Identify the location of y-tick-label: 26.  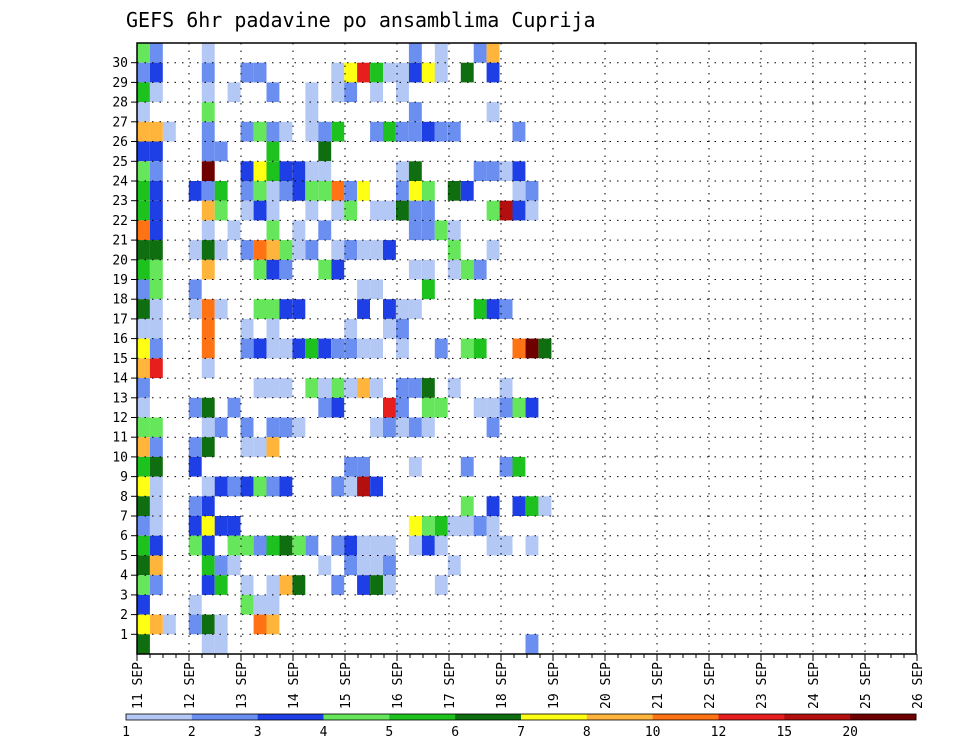
(120, 142).